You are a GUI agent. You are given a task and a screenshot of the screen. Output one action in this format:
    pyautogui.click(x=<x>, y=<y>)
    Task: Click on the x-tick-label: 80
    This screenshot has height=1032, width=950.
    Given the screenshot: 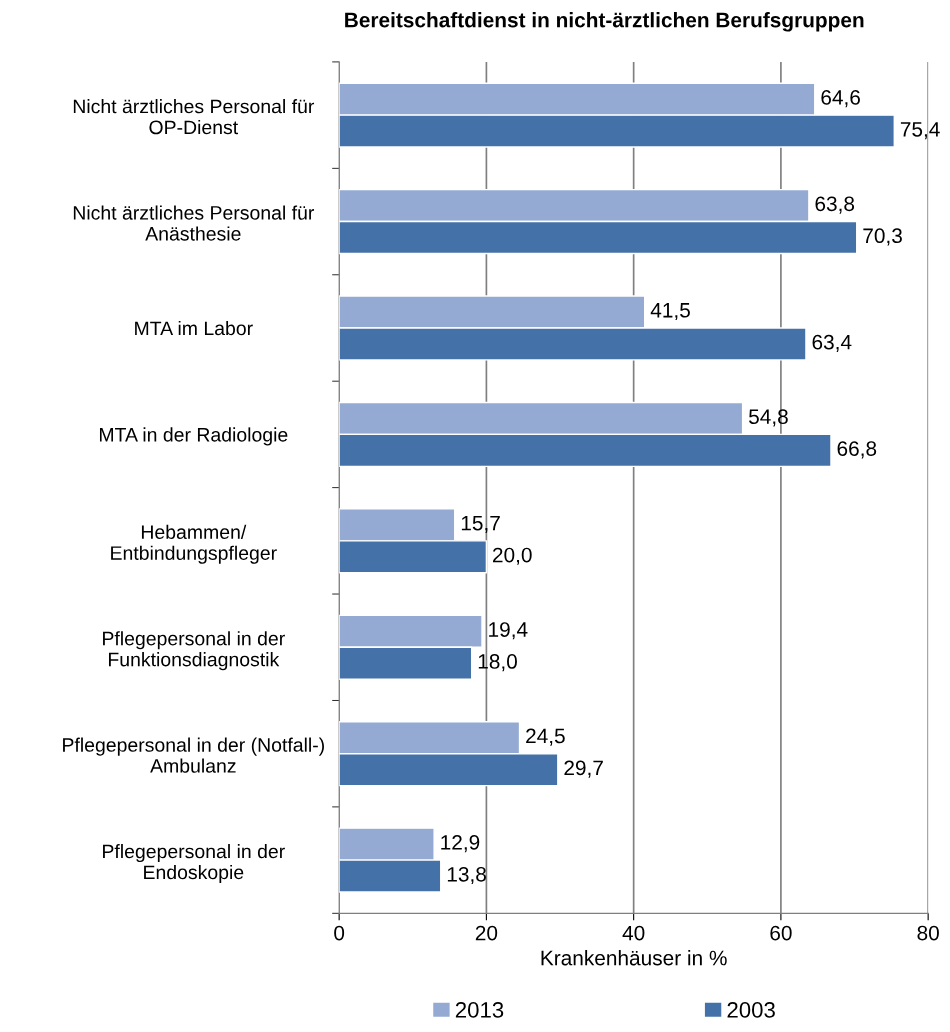 What is the action you would take?
    pyautogui.click(x=928, y=933)
    